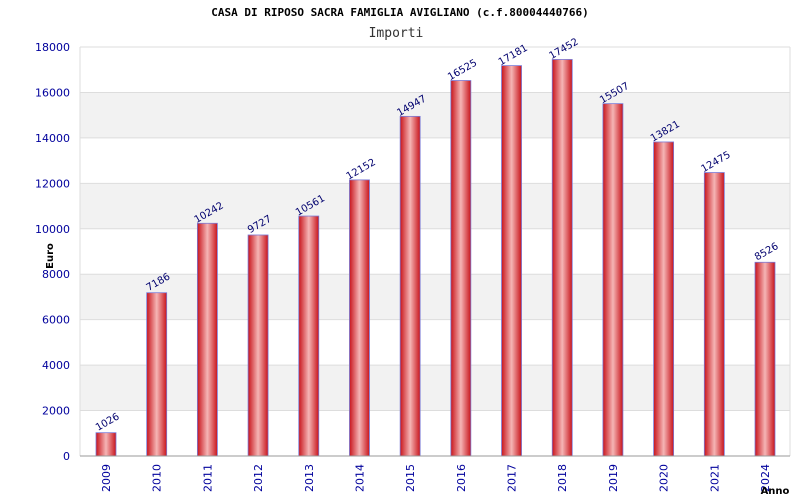 This screenshot has height=500, width=800. I want to click on x-axis-label: Anno, so click(775, 491).